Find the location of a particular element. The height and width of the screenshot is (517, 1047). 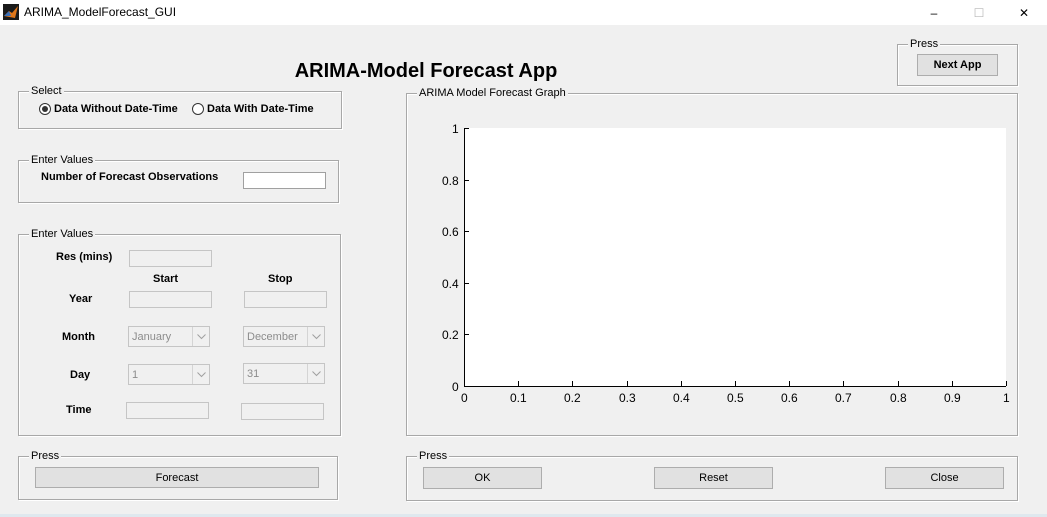

stop-header: Stop is located at coordinates (280, 279).